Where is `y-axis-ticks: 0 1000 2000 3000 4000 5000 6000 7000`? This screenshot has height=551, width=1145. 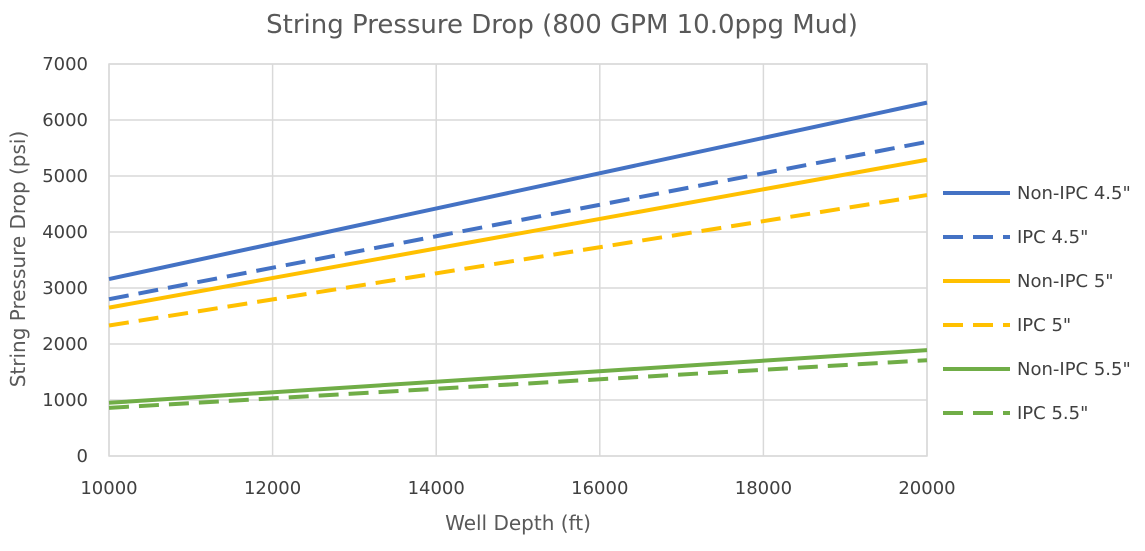
y-axis-ticks: 0 1000 2000 3000 4000 5000 6000 7000 is located at coordinates (65, 260).